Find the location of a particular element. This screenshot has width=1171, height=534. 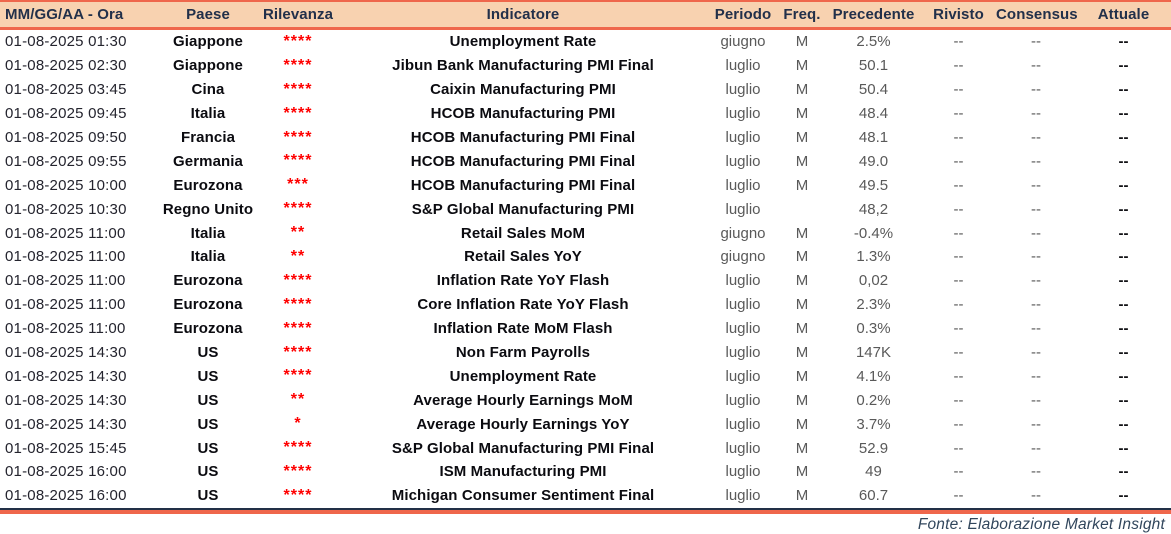

cell-relevance-stars: ** is located at coordinates (298, 400).